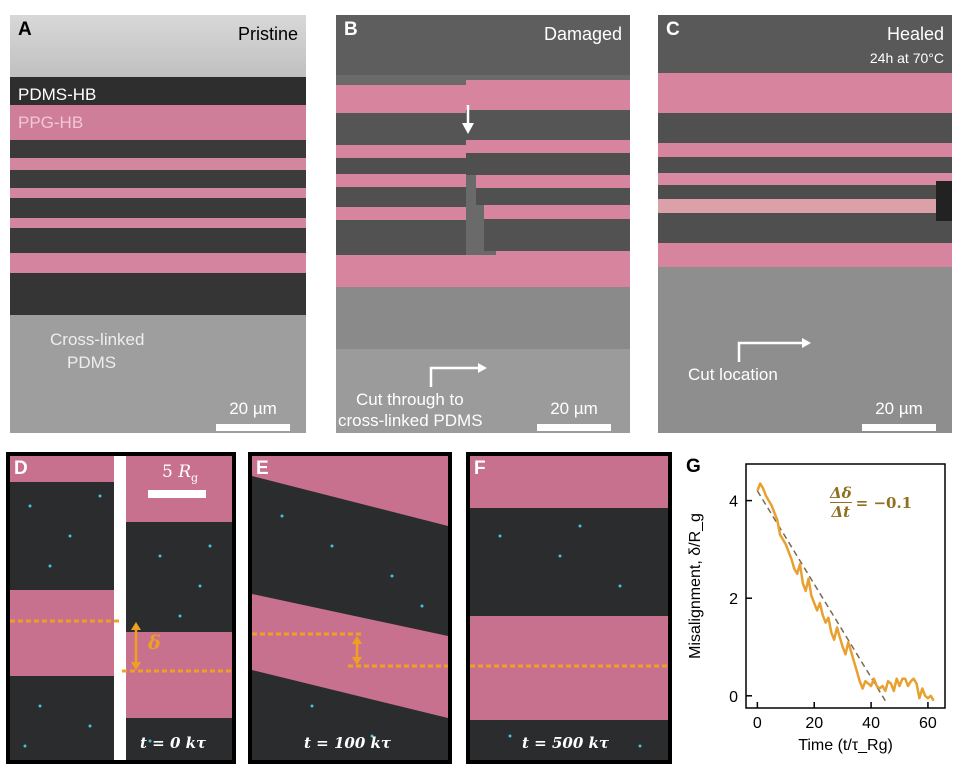 Image resolution: width=960 pixels, height=773 pixels. Describe the element at coordinates (57, 94) in the screenshot. I see `pdms-hb-label: PDMS-HB` at that location.